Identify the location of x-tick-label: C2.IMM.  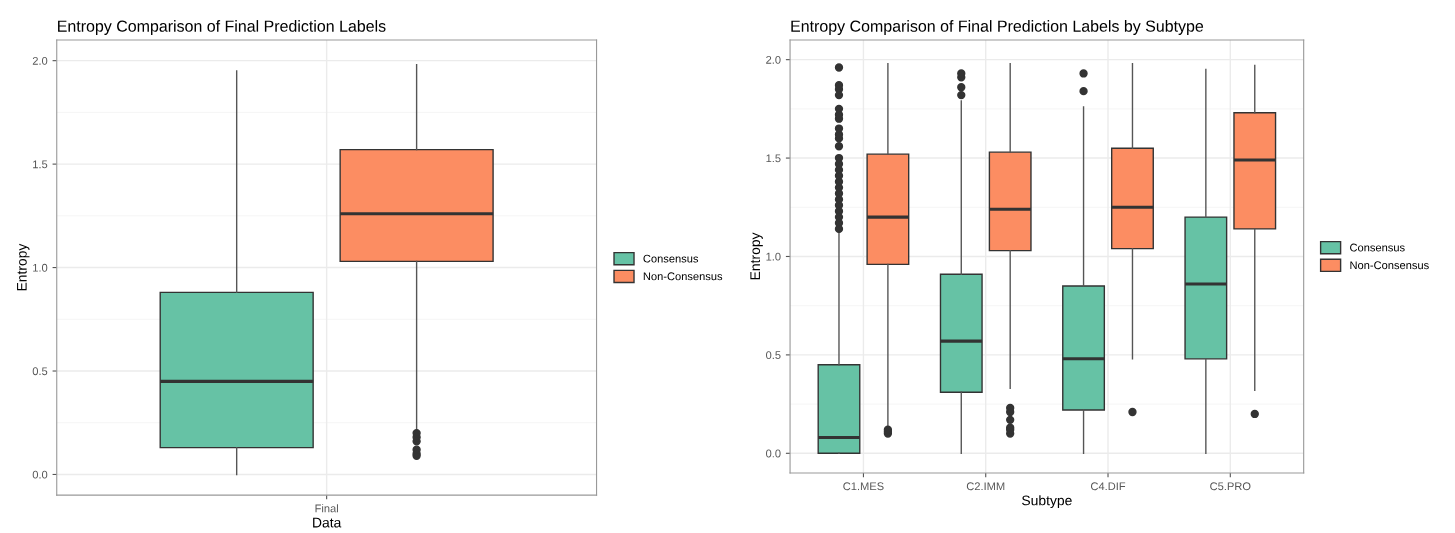
(985, 486).